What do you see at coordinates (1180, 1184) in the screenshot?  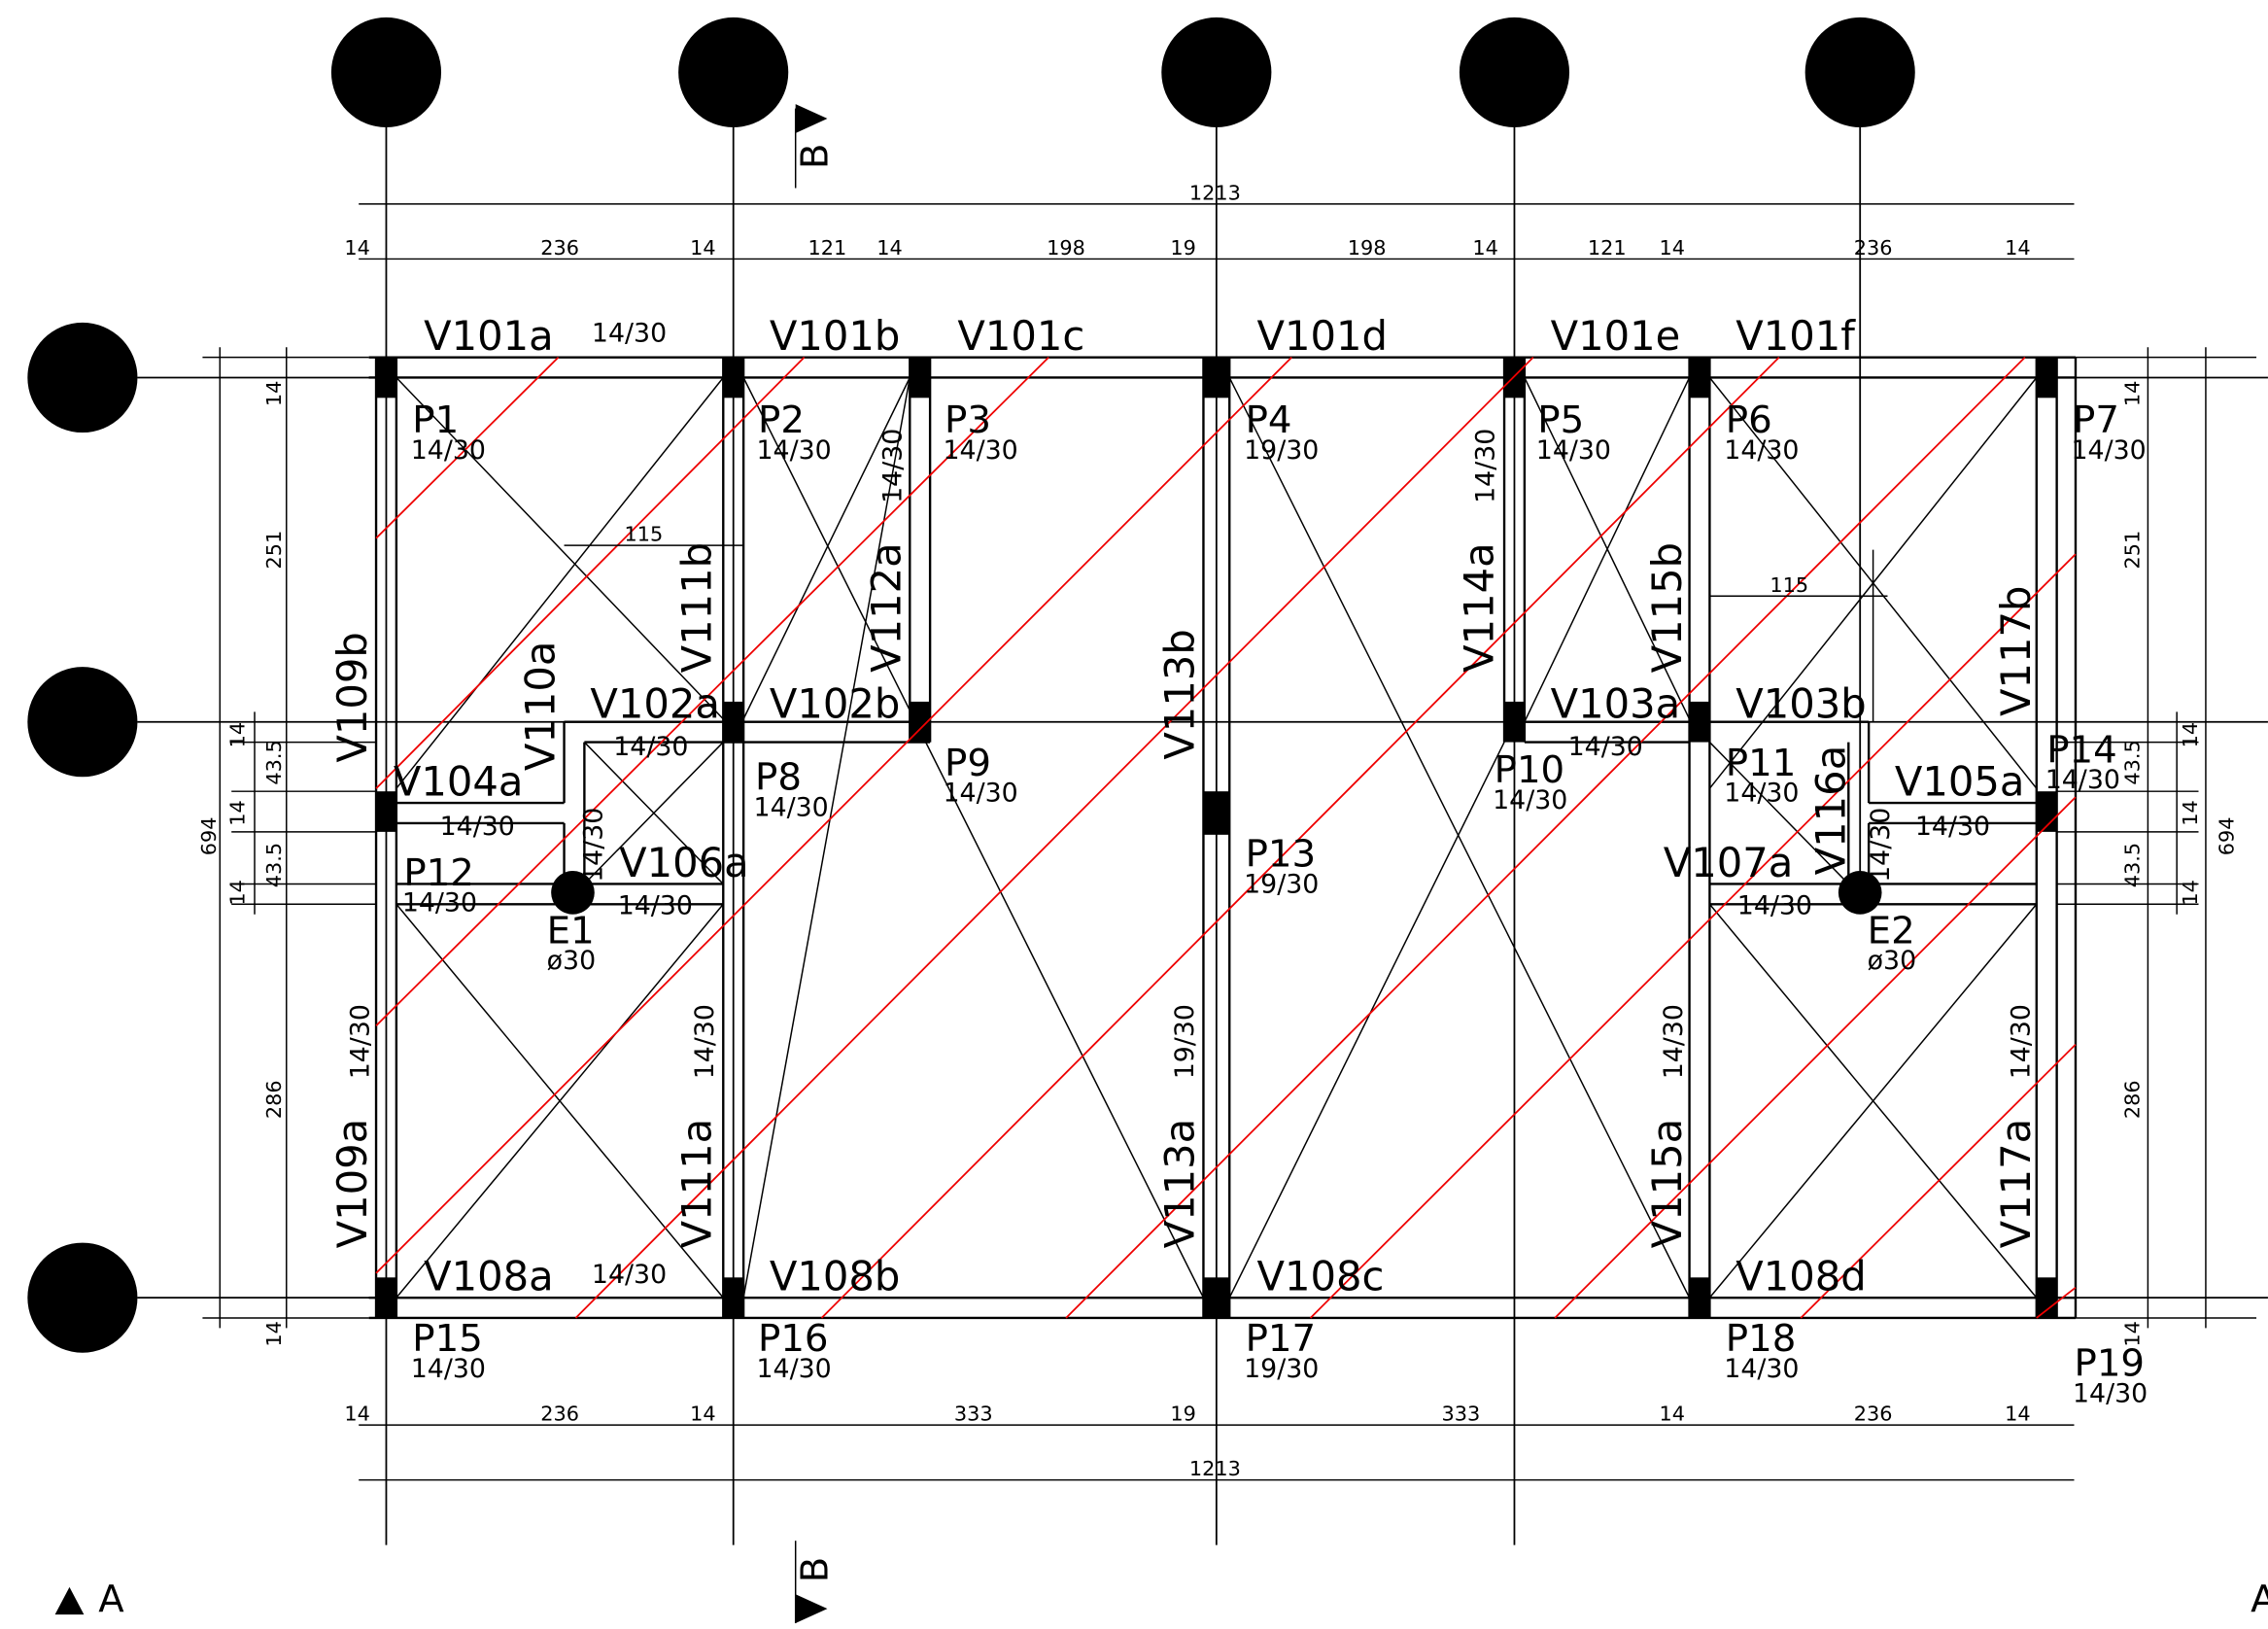 I see `beam-label: V113a` at bounding box center [1180, 1184].